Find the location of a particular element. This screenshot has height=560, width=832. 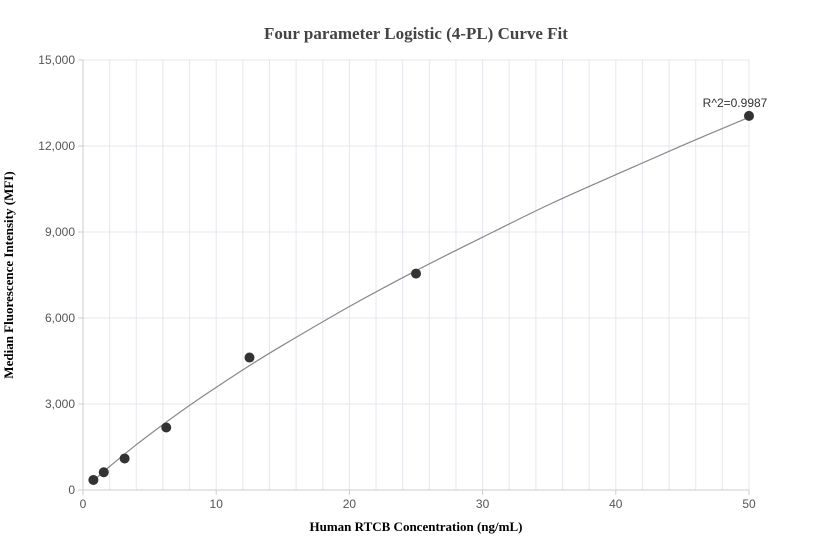

x-tick-label: 0 is located at coordinates (83, 504).